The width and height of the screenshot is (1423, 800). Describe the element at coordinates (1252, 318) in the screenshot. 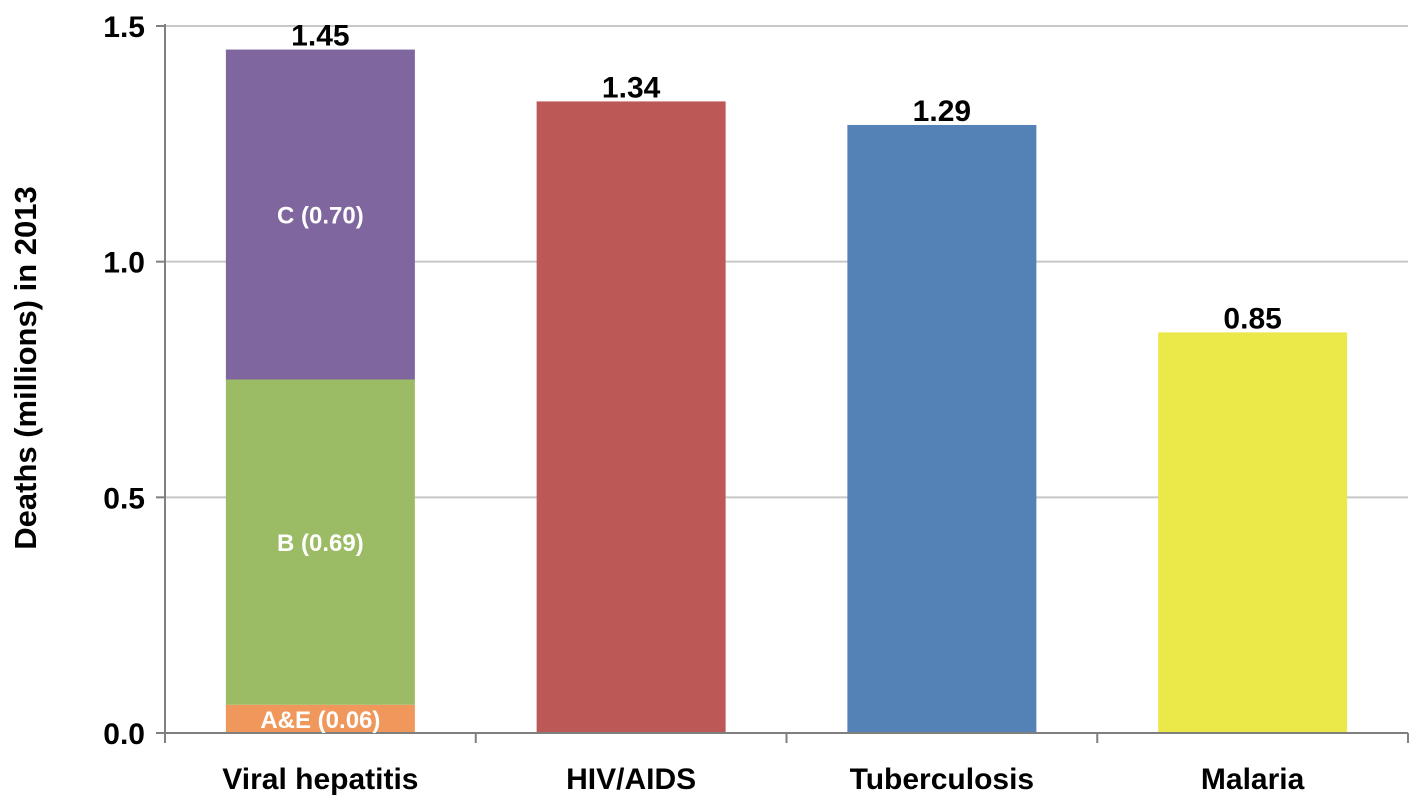

I see `bar-total-label: 0.85` at that location.